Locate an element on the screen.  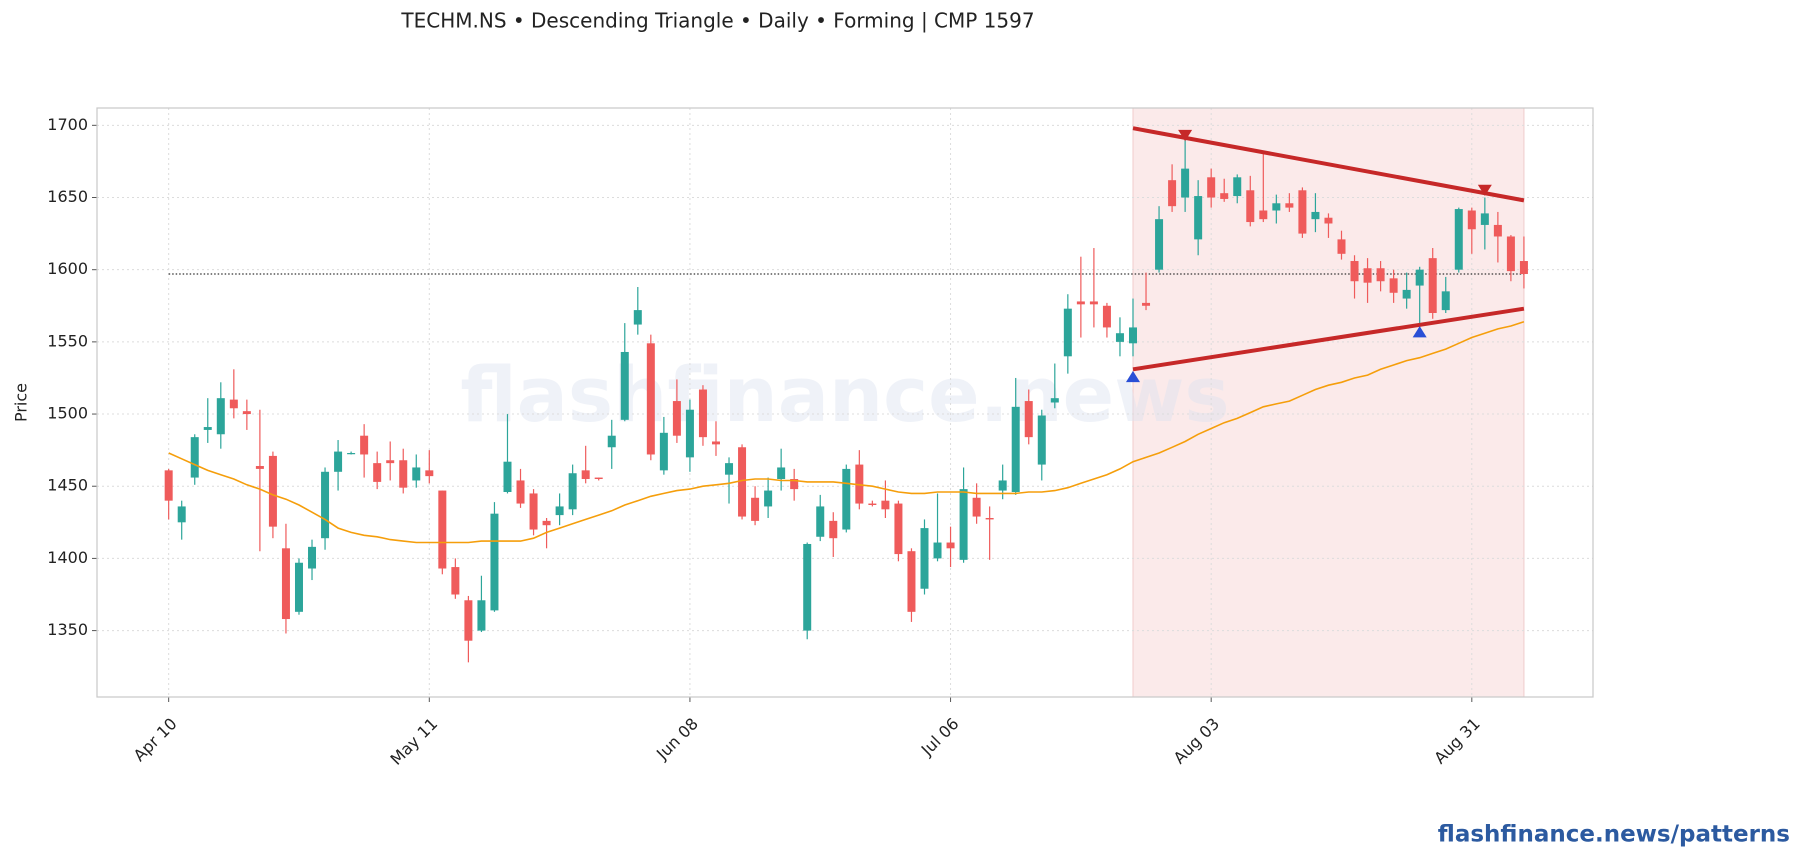
x-tick-label: Aug 31 is located at coordinates (1457, 741).